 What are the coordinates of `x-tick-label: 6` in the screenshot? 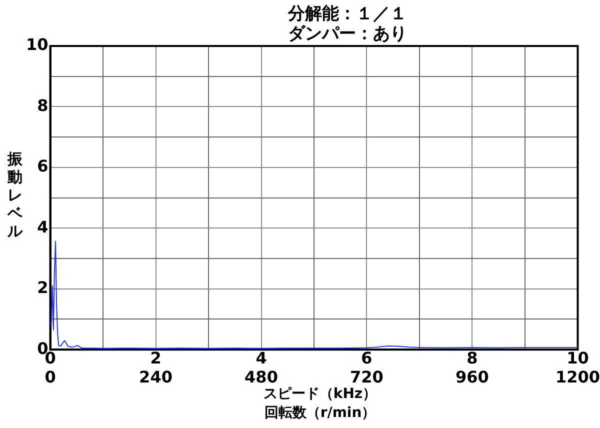 It's located at (366, 358).